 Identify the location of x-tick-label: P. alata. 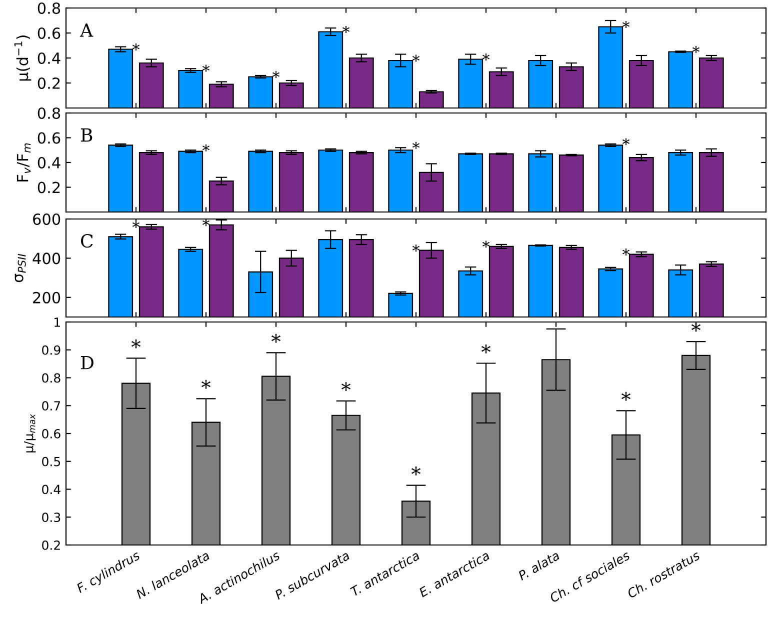
(538, 565).